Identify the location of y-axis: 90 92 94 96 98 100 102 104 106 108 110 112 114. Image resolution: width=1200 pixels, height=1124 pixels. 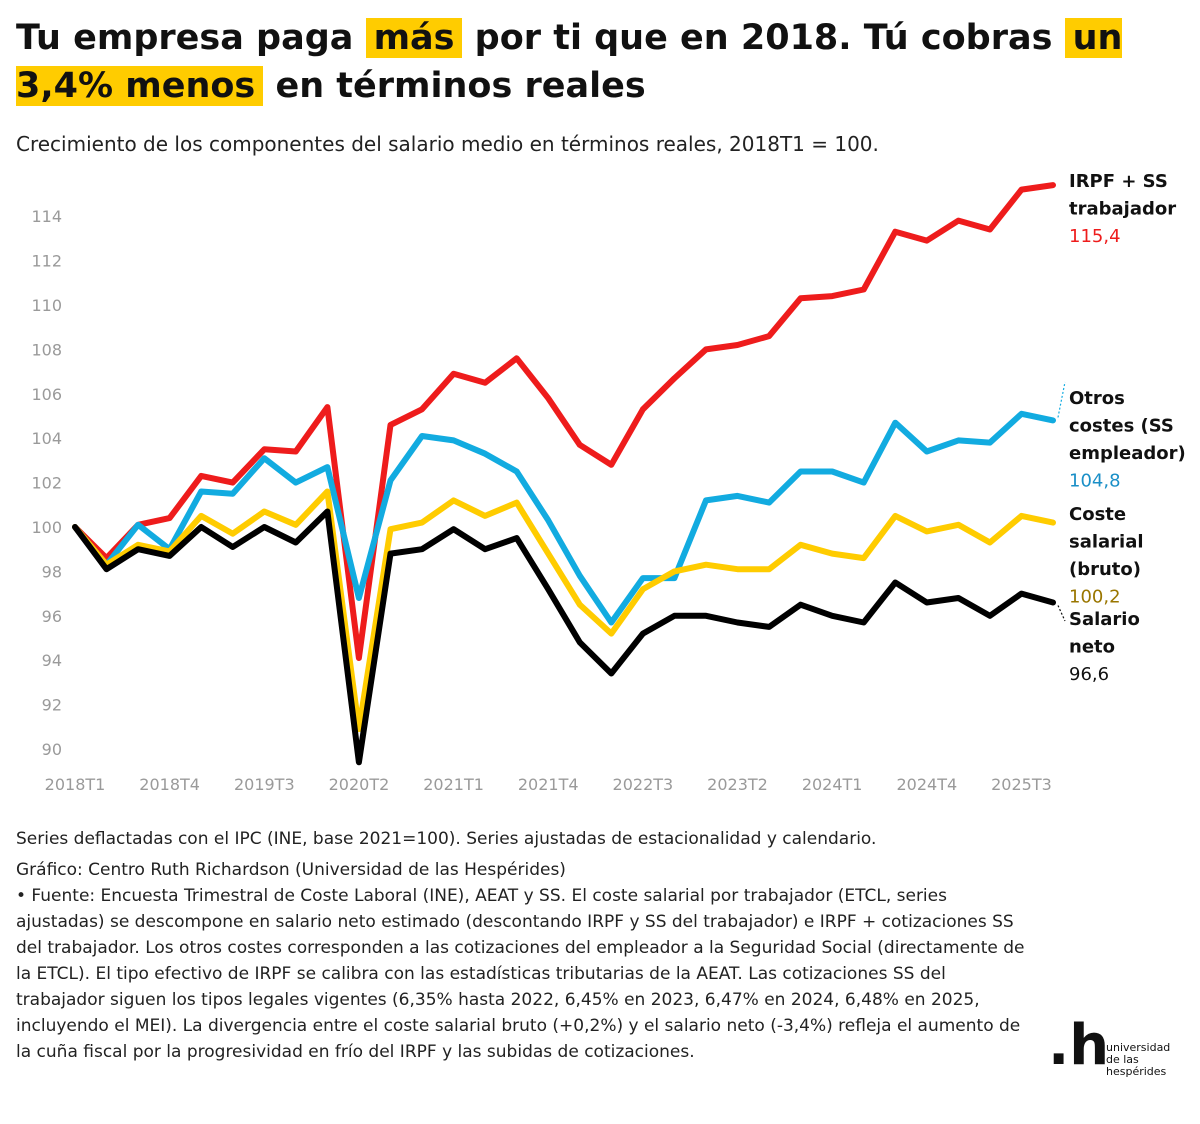
(46, 483).